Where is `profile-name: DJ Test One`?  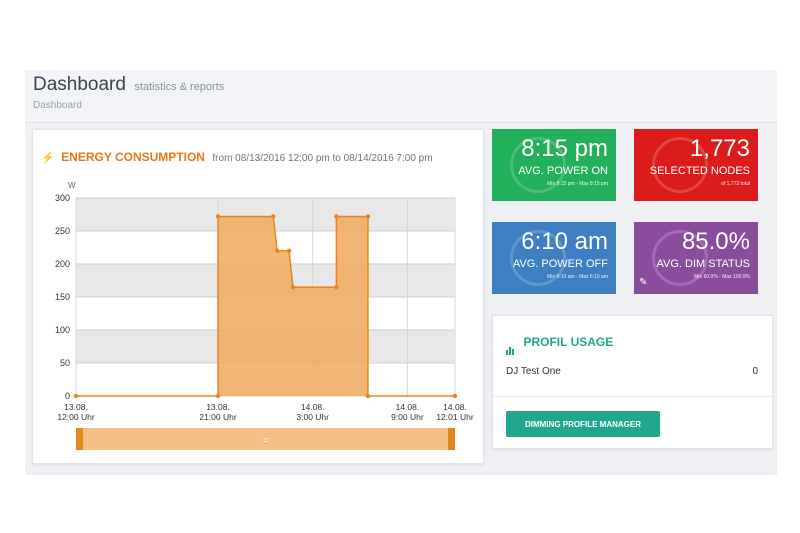 profile-name: DJ Test One is located at coordinates (533, 371).